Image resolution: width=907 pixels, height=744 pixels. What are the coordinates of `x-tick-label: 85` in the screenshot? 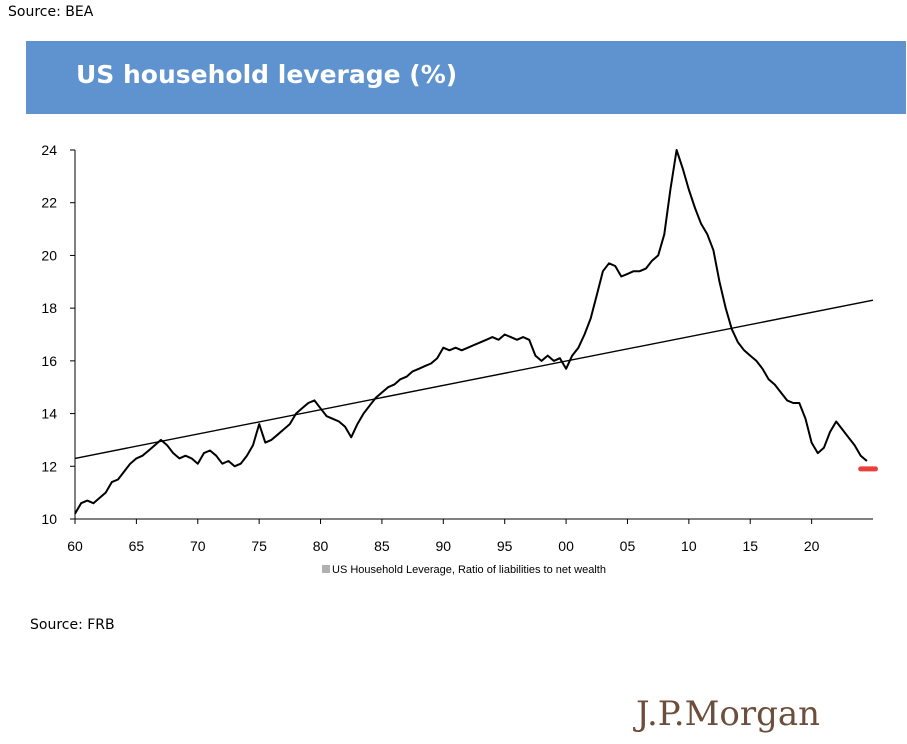 It's located at (382, 546).